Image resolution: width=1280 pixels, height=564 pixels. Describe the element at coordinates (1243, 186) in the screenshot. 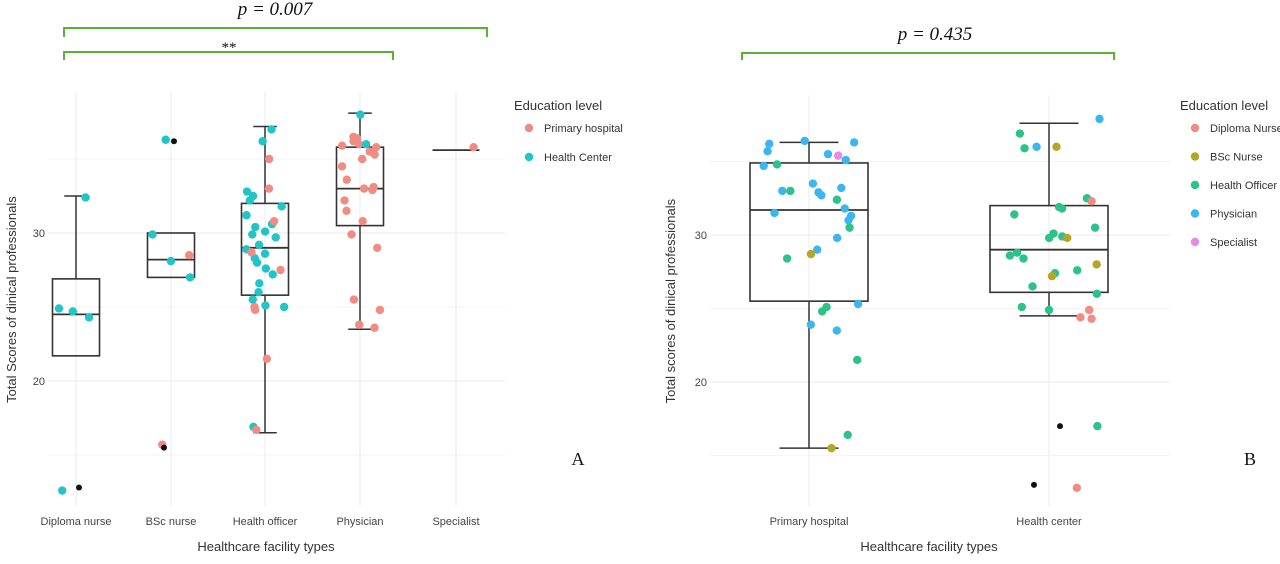

I see `legend-label: Health Officer` at that location.